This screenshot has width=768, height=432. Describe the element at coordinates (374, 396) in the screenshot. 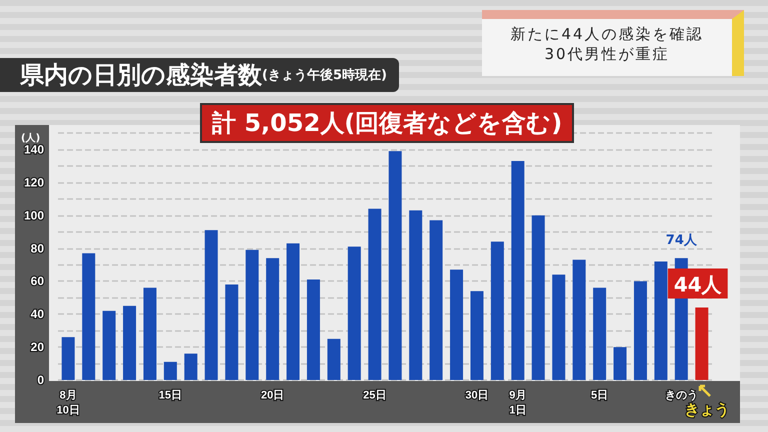

I see `x-tick-label: 25日` at that location.